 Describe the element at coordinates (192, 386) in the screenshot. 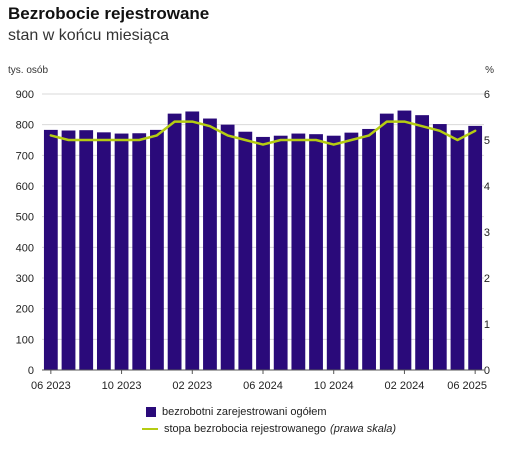

I see `x-tick-label: 02 2023` at that location.